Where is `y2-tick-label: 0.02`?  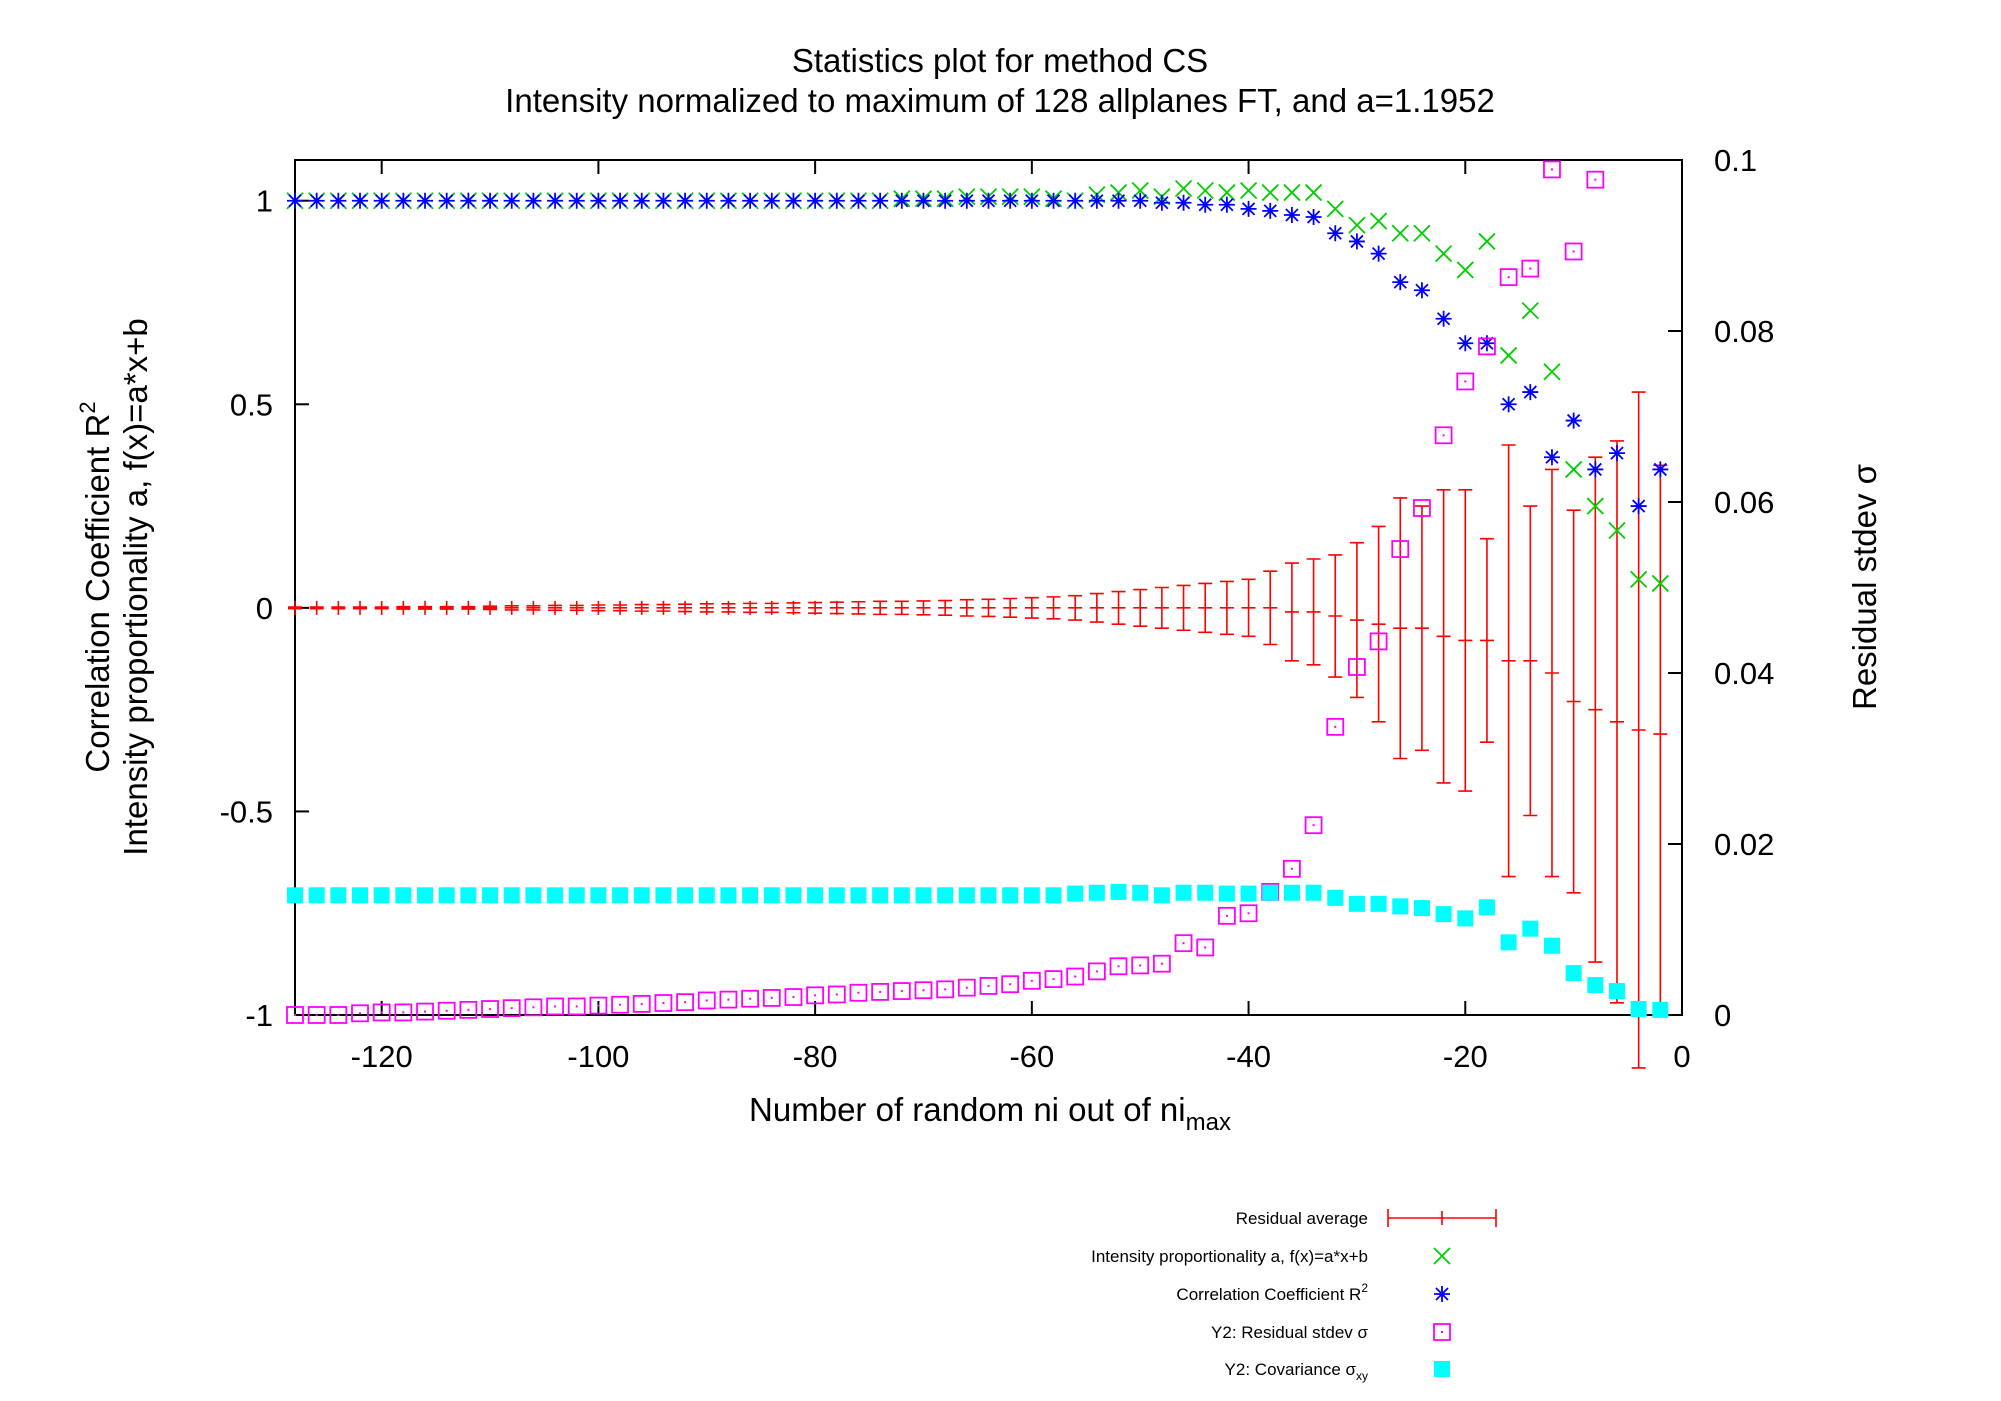 y2-tick-label: 0.02 is located at coordinates (1744, 844).